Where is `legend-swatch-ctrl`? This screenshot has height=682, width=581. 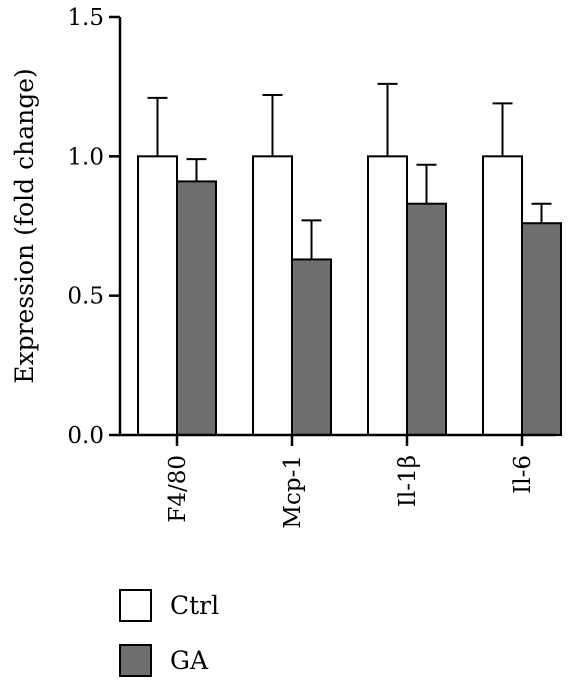
legend-swatch-ctrl is located at coordinates (135, 605).